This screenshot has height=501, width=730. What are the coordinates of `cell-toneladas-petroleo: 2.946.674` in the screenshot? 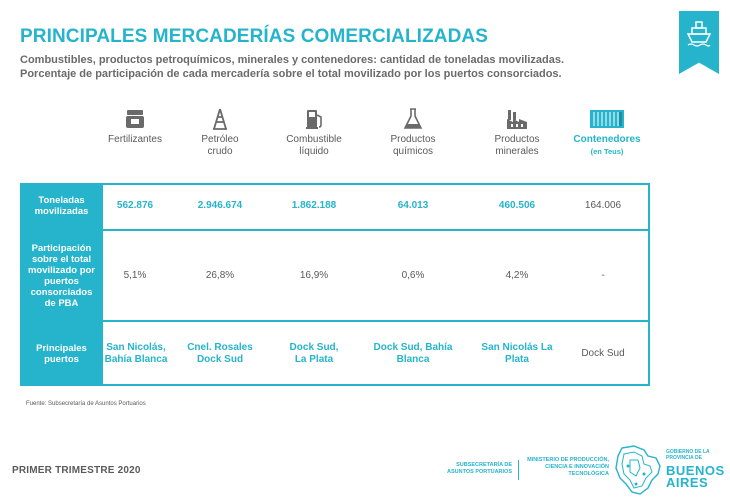 It's located at (220, 205).